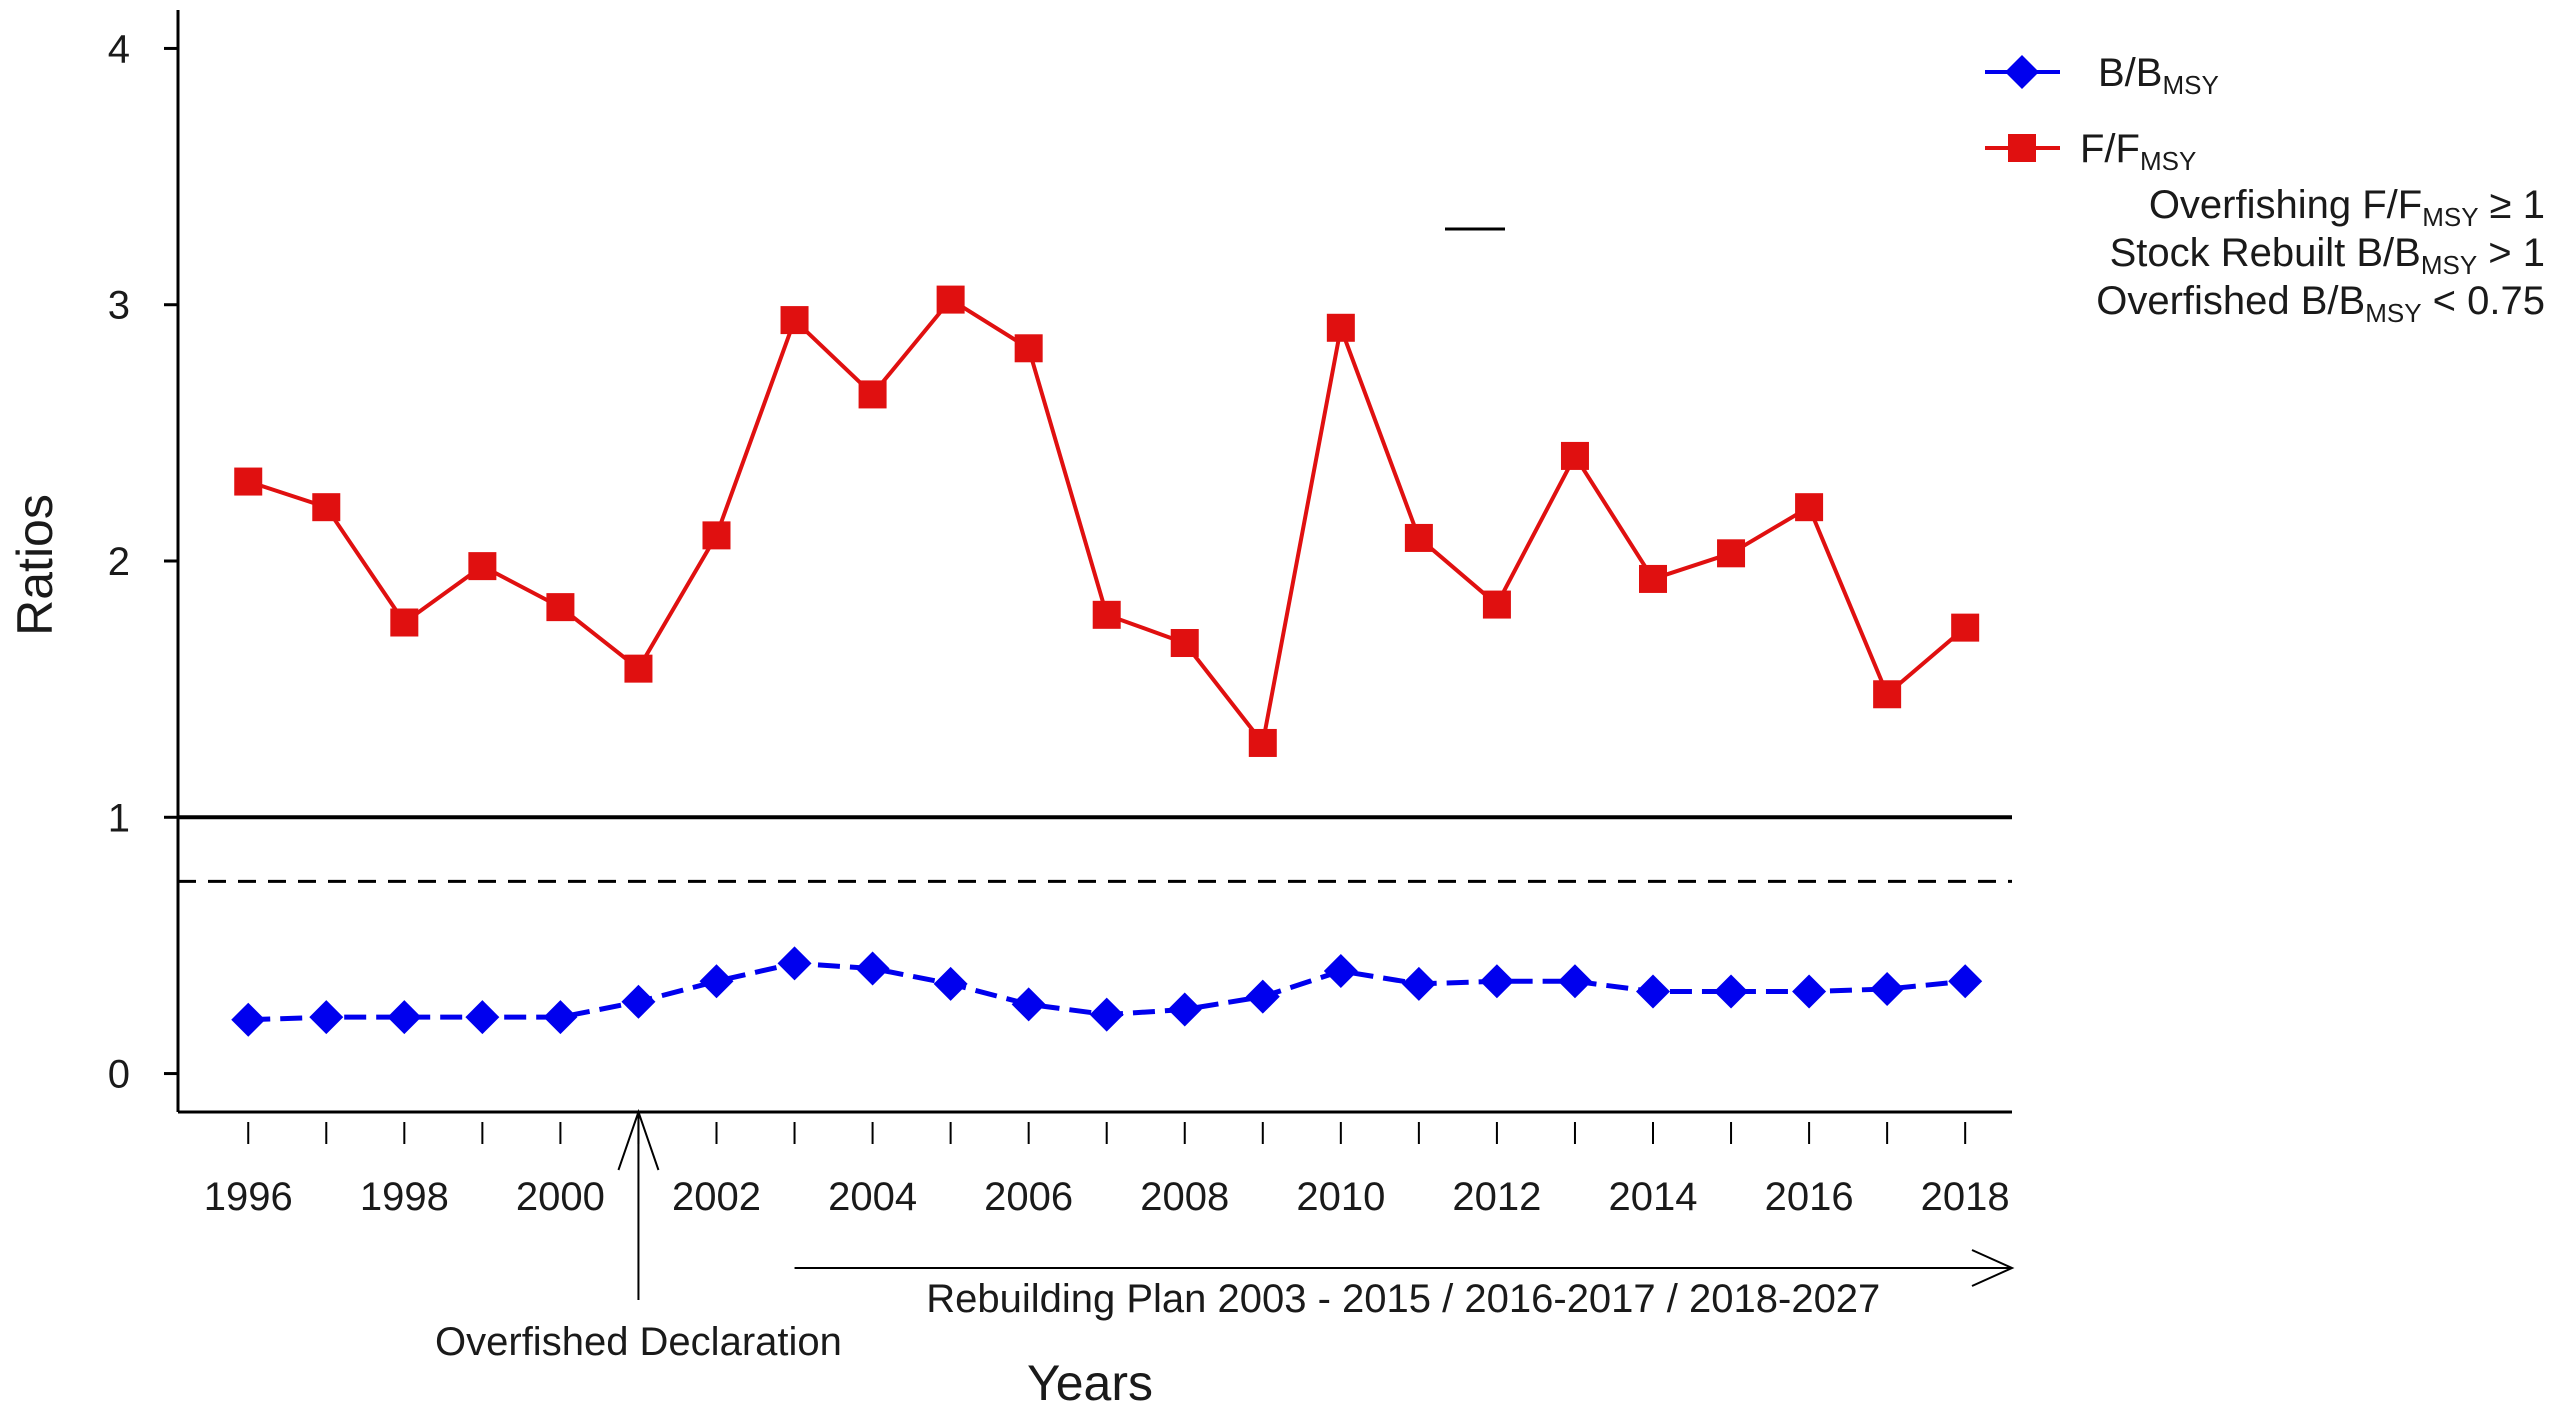 This screenshot has height=1411, width=2566. I want to click on x-tick-label: 2008, so click(1184, 1197).